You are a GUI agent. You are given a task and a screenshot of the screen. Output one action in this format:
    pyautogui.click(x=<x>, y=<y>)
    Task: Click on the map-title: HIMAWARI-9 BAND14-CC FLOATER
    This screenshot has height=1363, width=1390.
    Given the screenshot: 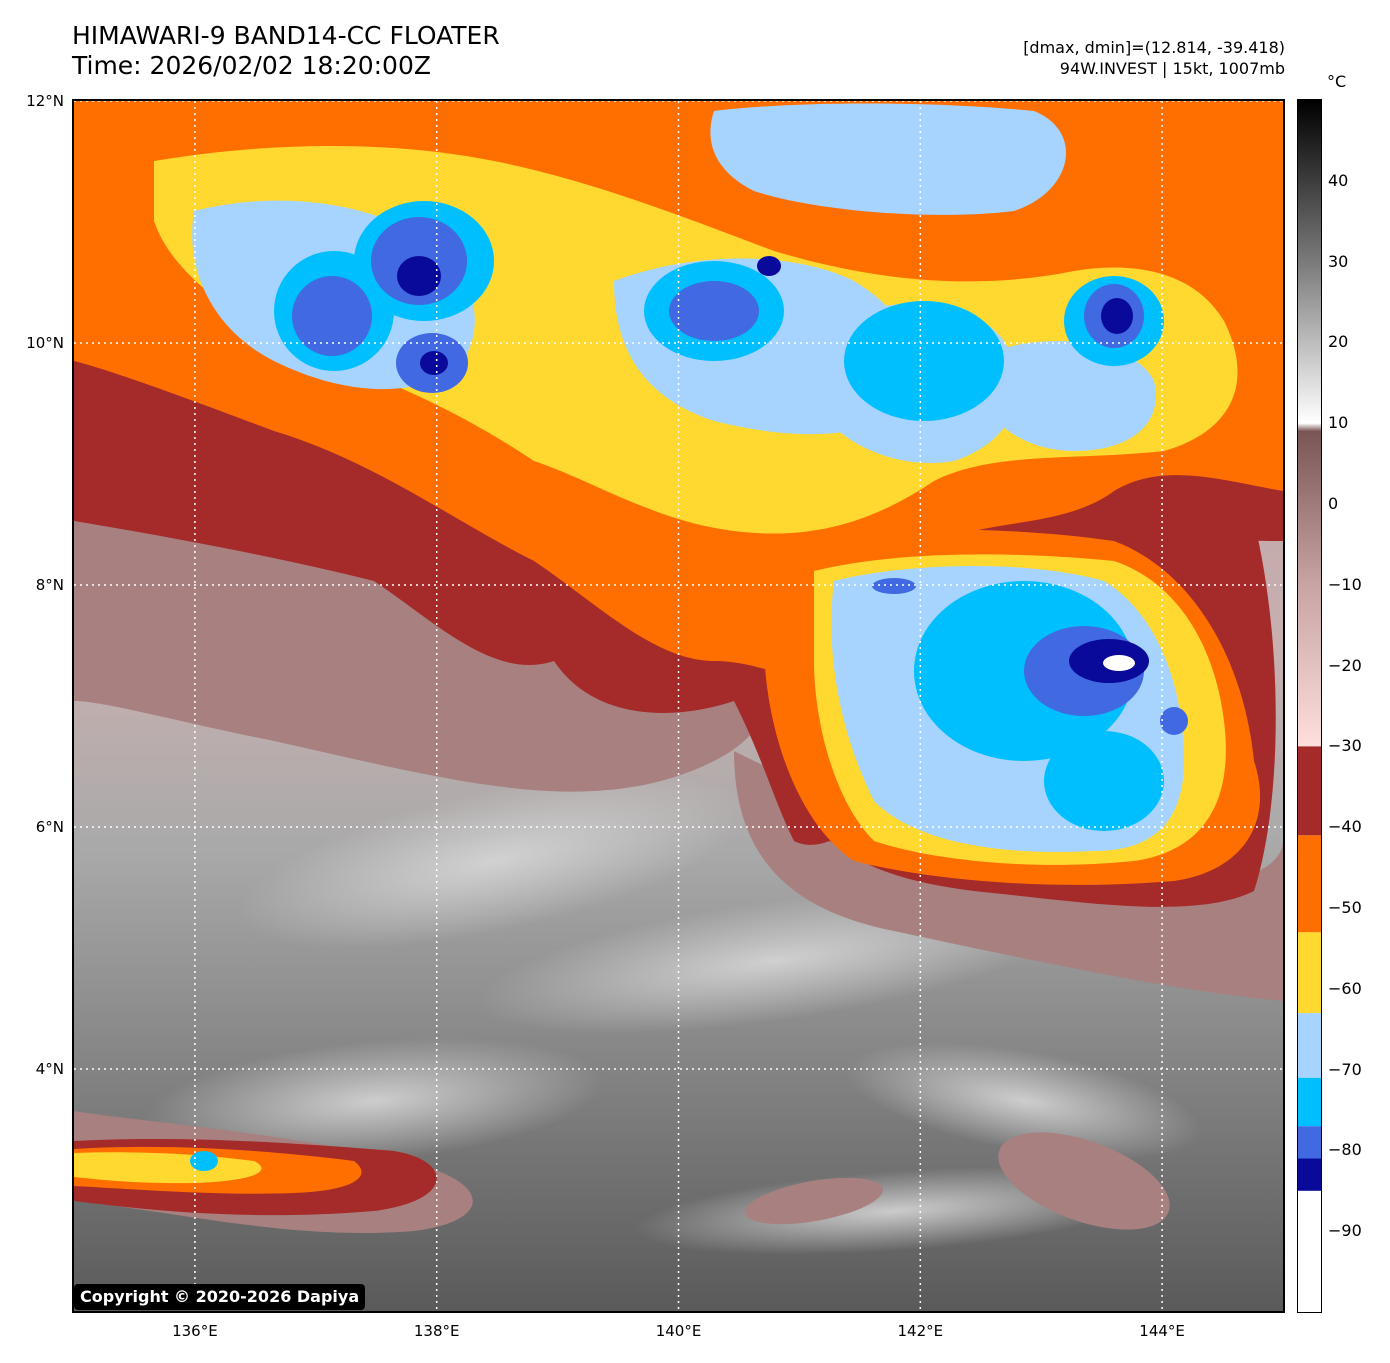 What is the action you would take?
    pyautogui.click(x=286, y=35)
    